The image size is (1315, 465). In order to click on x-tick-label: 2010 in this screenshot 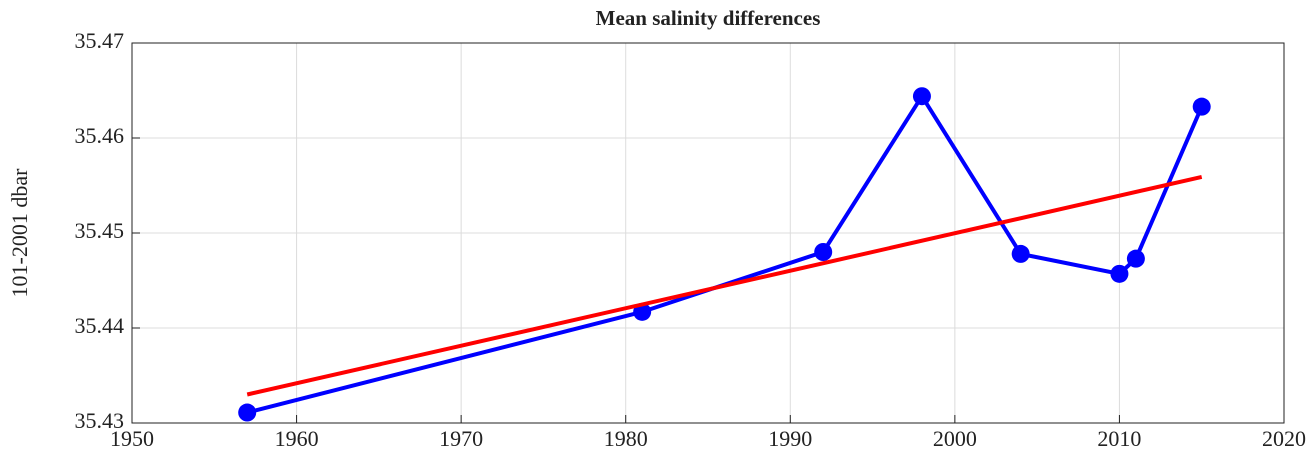, I will do `click(1119, 438)`.